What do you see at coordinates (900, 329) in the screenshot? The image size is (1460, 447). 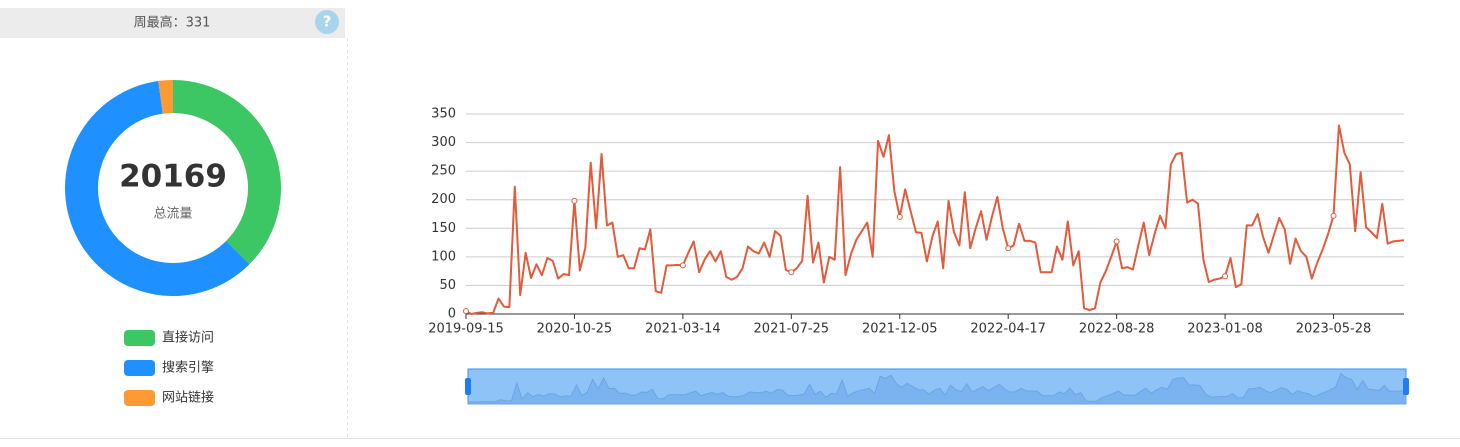 I see `x-tick-label: 2021-12-05` at bounding box center [900, 329].